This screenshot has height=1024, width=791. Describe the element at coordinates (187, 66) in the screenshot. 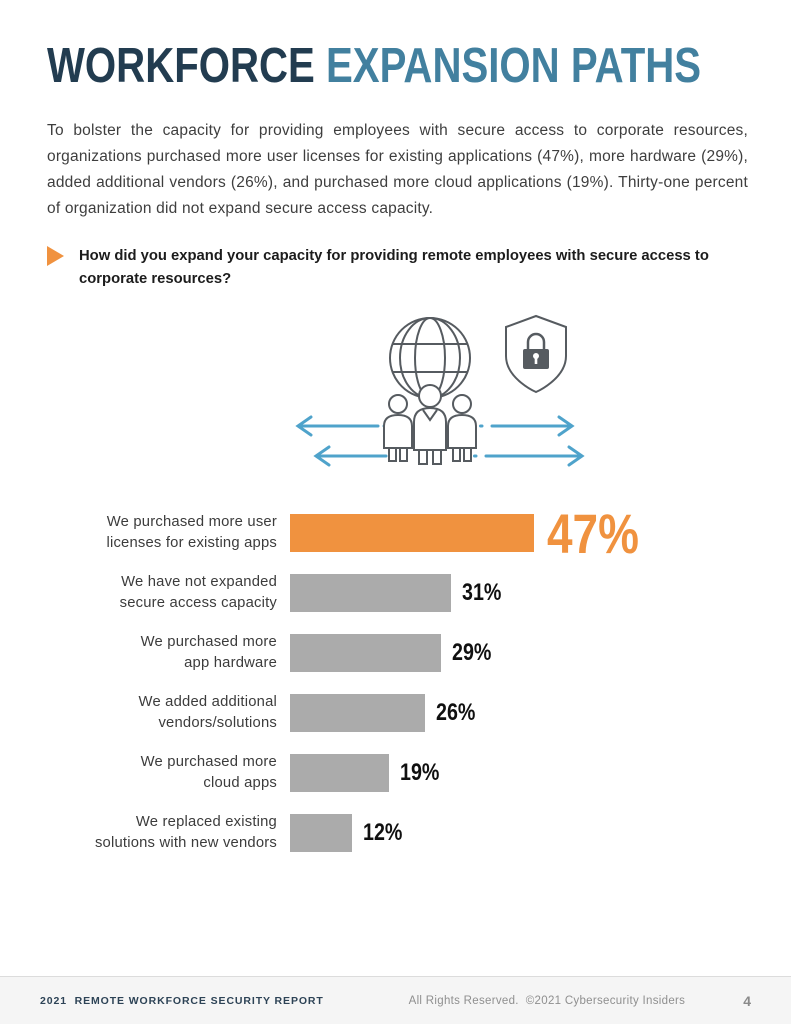

I see `page-title-primary: WORKFORCE` at that location.